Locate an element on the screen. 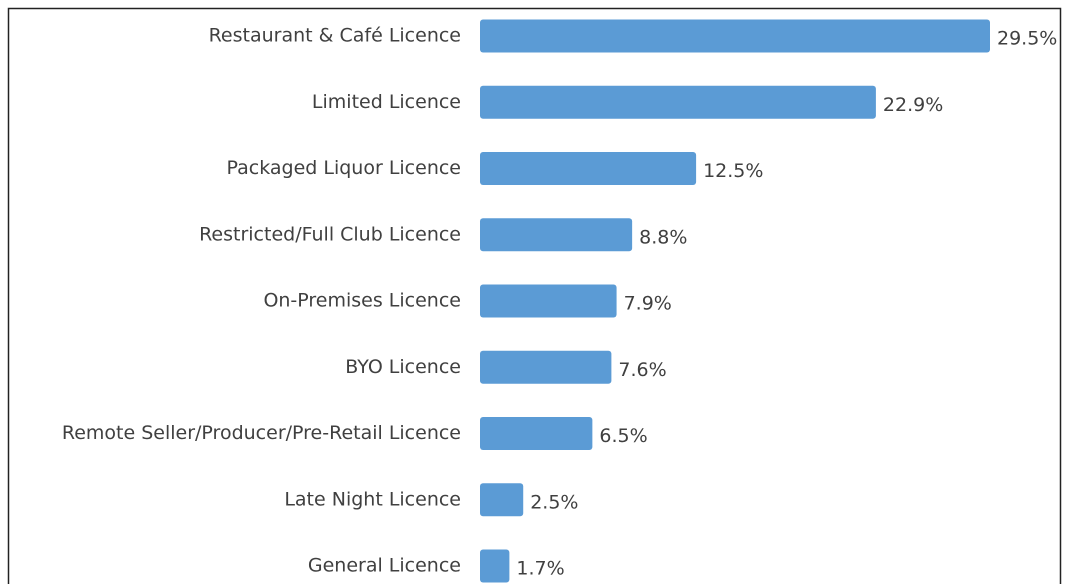 The height and width of the screenshot is (584, 1068). data-label: 7.6% is located at coordinates (642, 370).